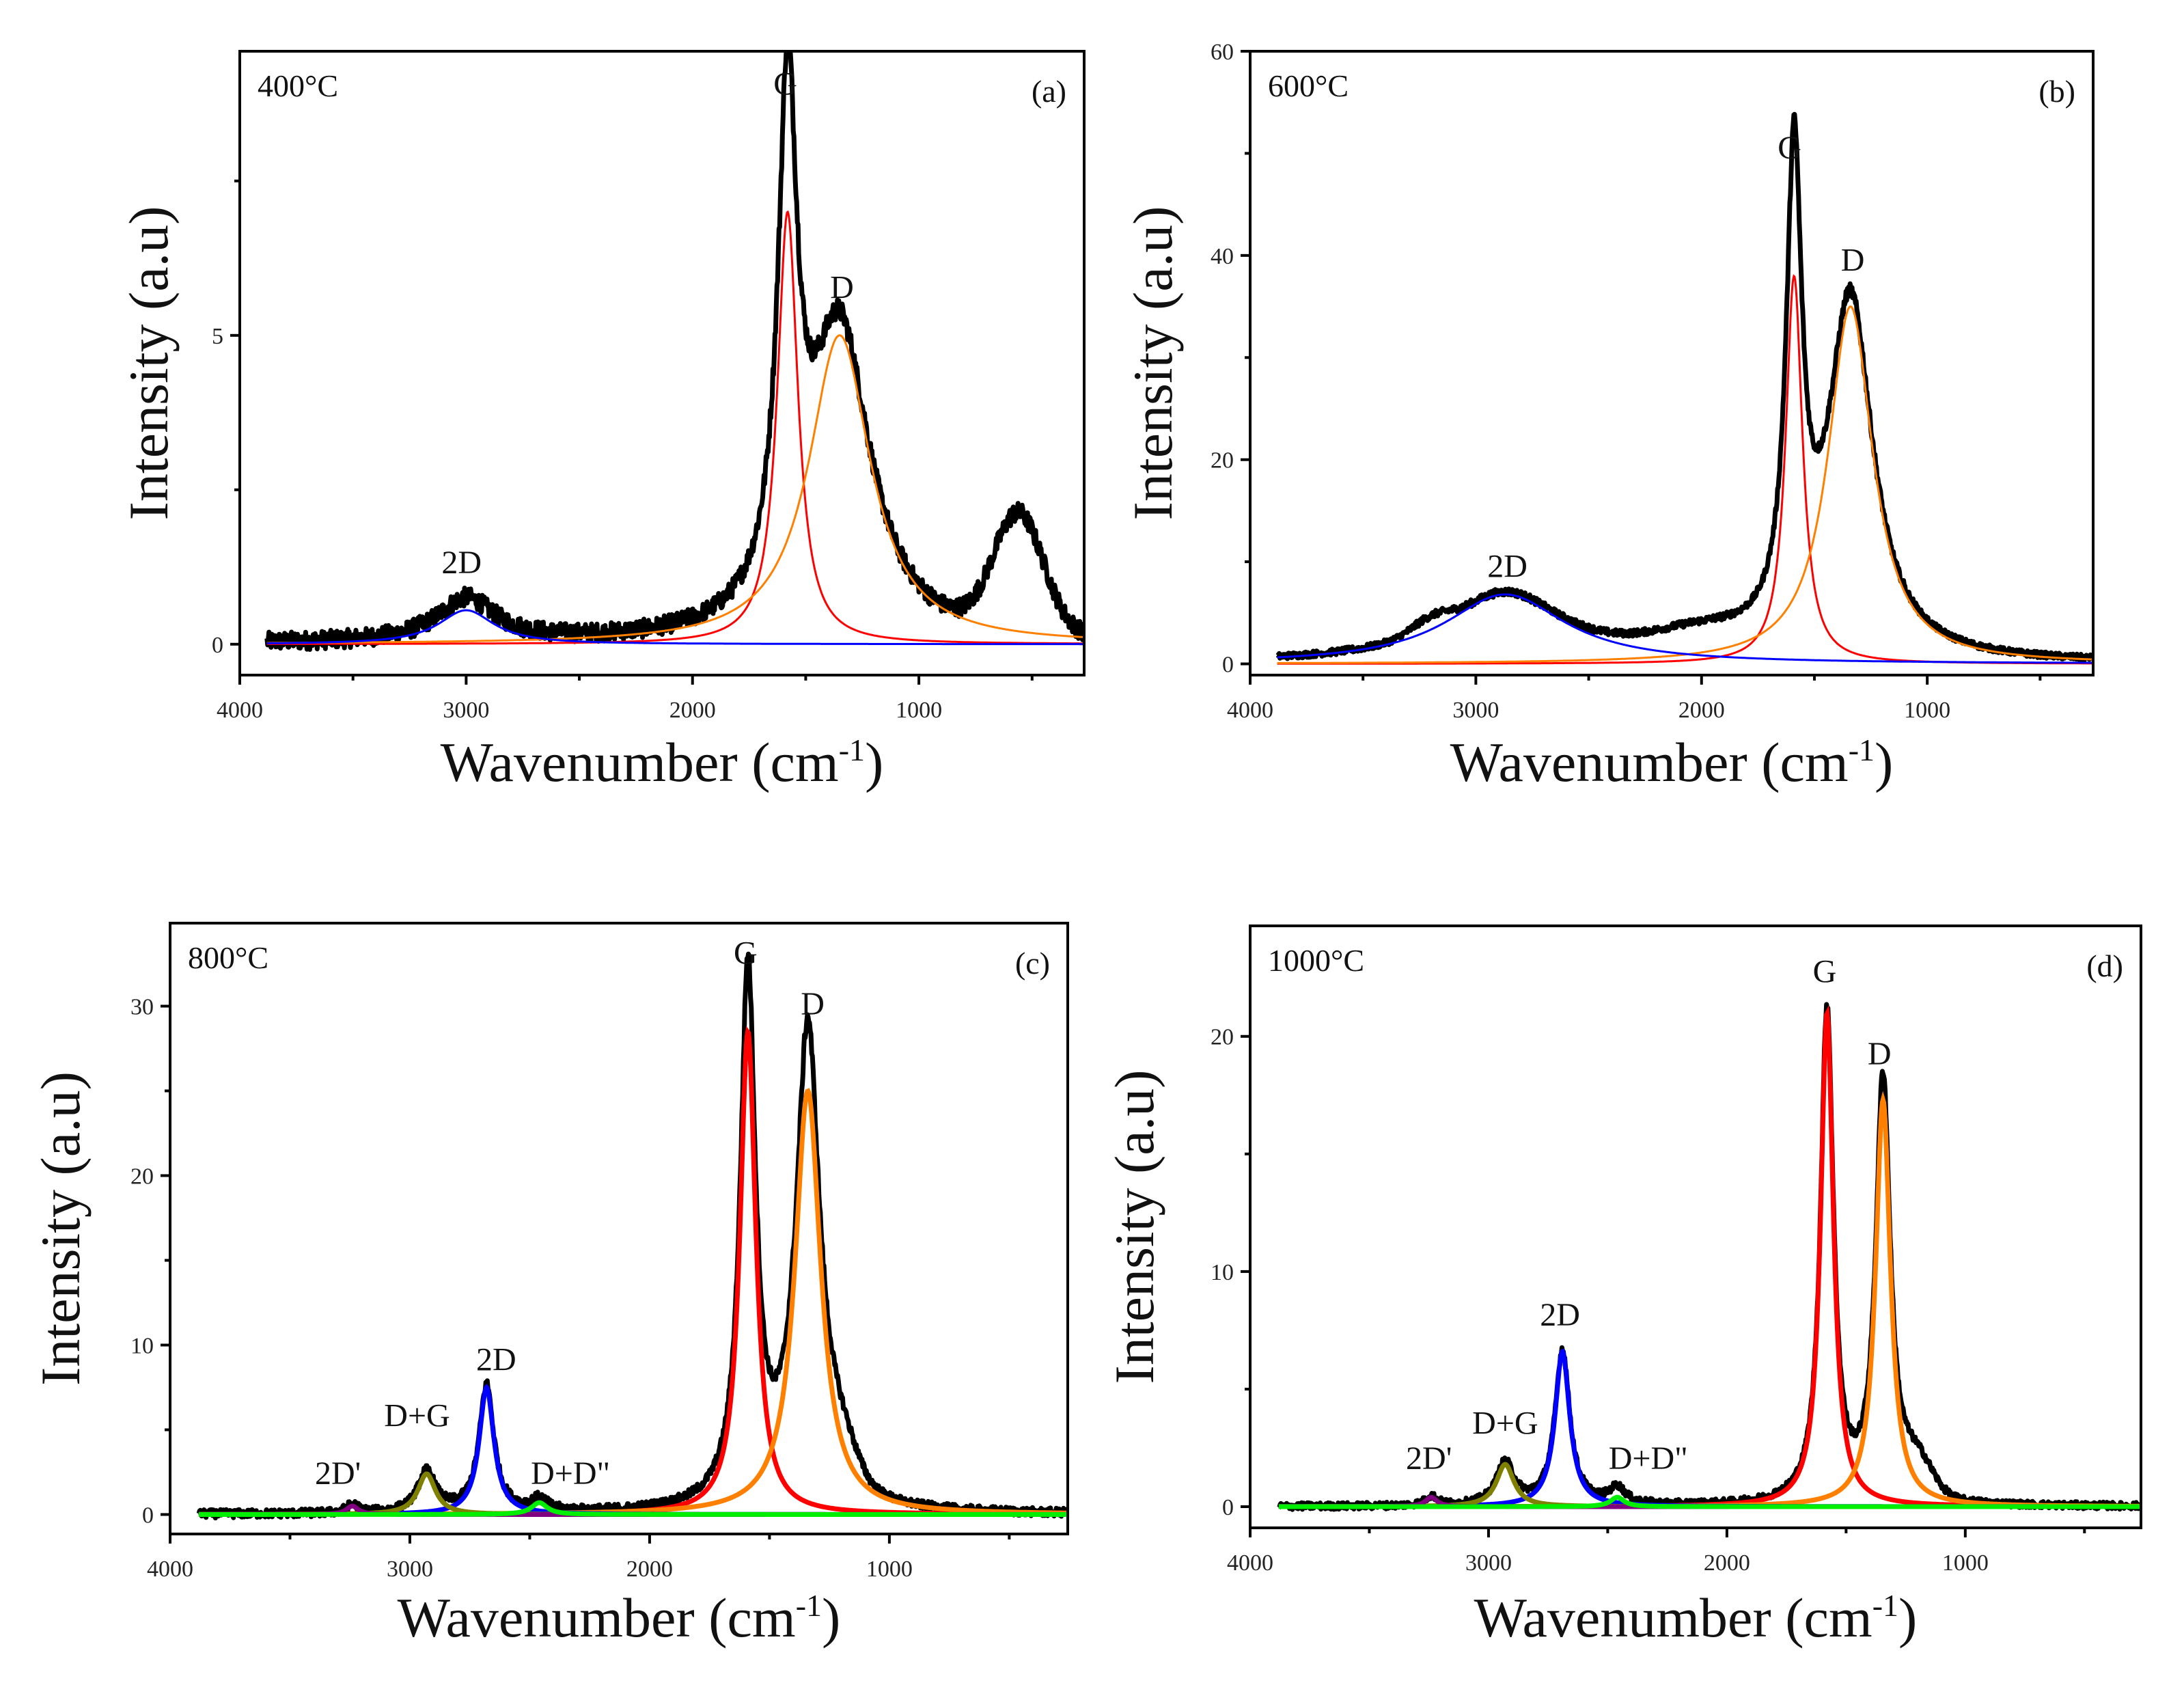  Describe the element at coordinates (298, 86) in the screenshot. I see `temperature-label: 400°C` at that location.